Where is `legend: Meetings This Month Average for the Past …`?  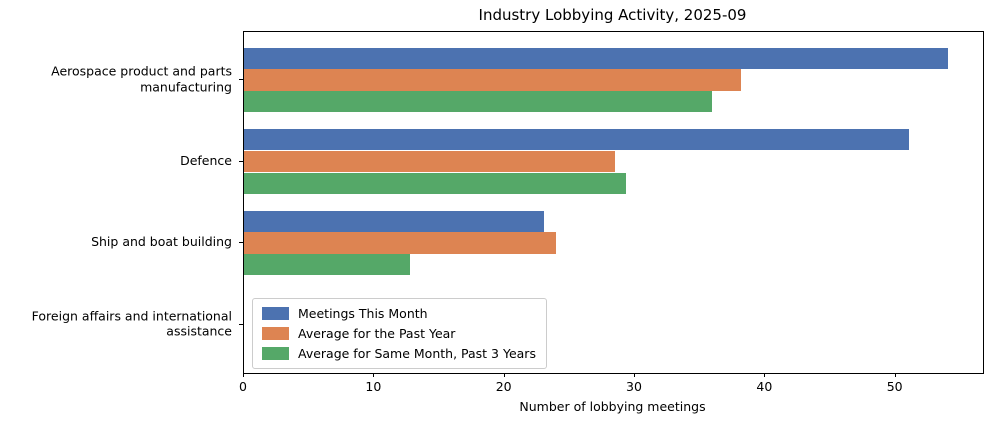
legend: Meetings This Month Average for the Past … is located at coordinates (399, 333).